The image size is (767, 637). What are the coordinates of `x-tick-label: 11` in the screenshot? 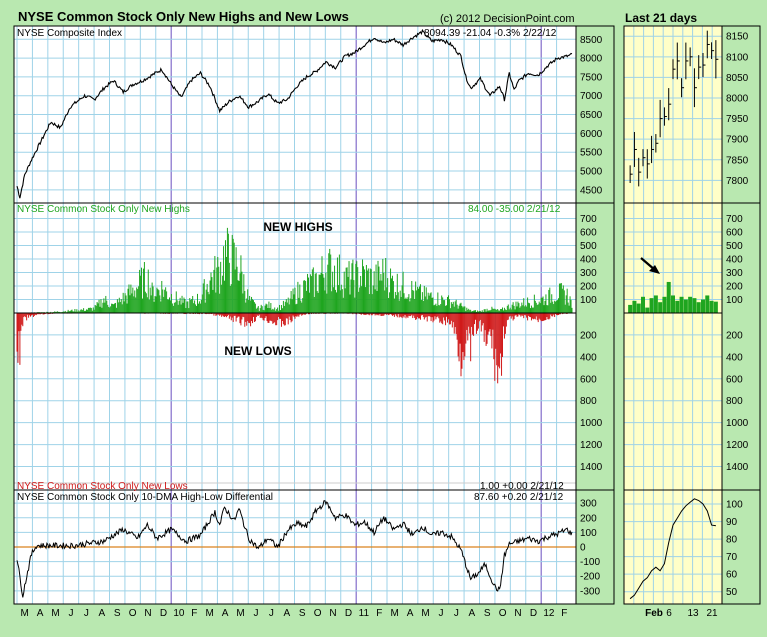 It's located at (364, 613).